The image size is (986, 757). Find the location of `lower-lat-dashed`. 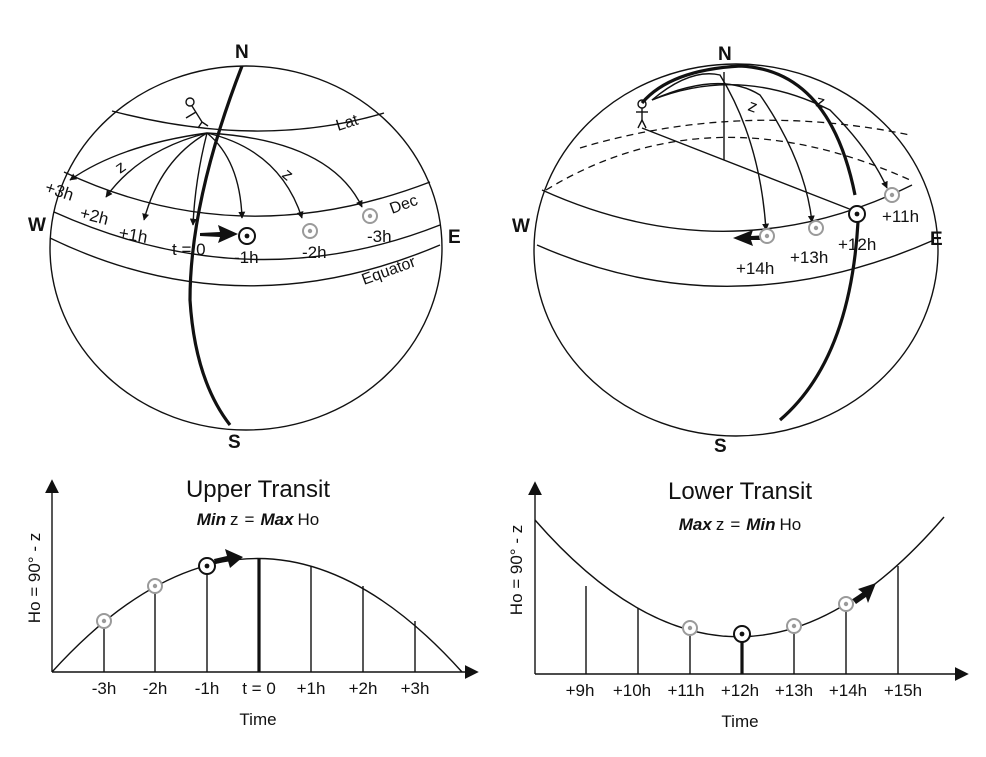

lower-lat-dashed is located at coordinates (745, 134).